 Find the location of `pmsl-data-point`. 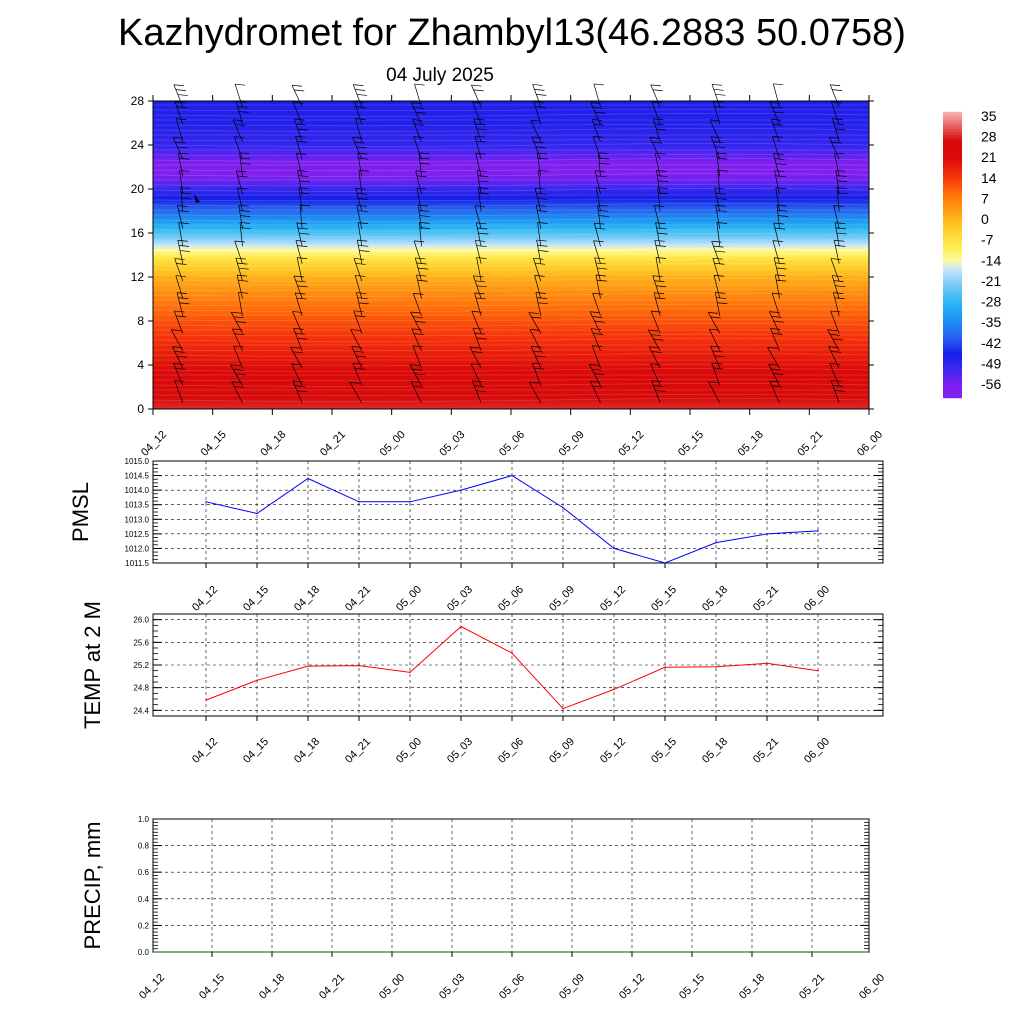

pmsl-data-point is located at coordinates (563, 507).